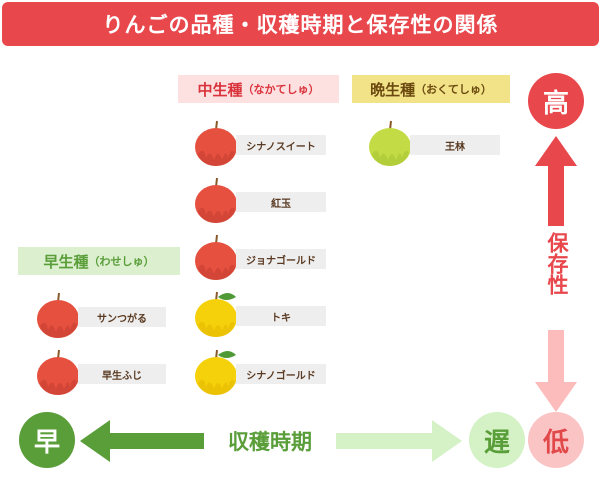 The image size is (601, 500). I want to click on arrow-up-icon, so click(556, 181).